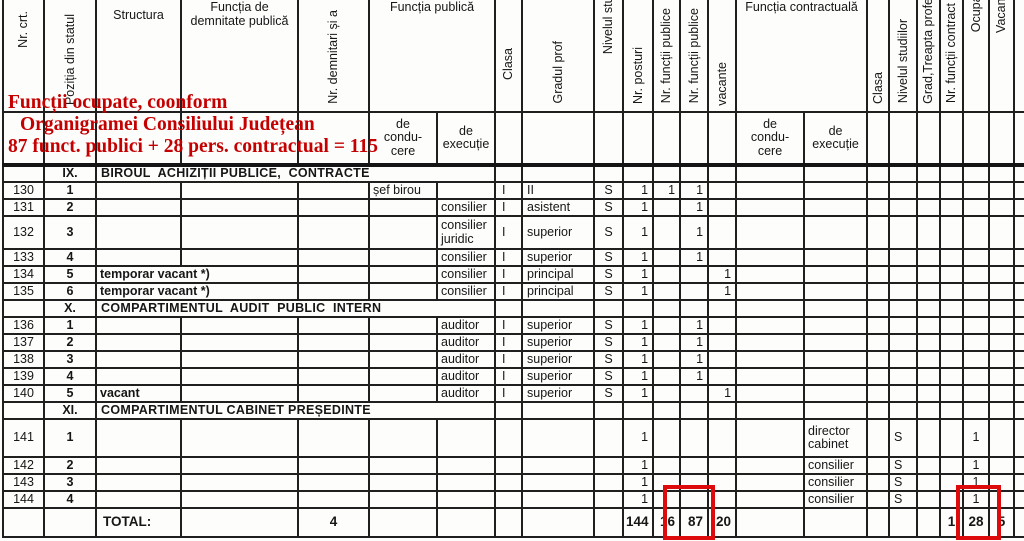  I want to click on cell-ocupate: 1, so click(976, 465).